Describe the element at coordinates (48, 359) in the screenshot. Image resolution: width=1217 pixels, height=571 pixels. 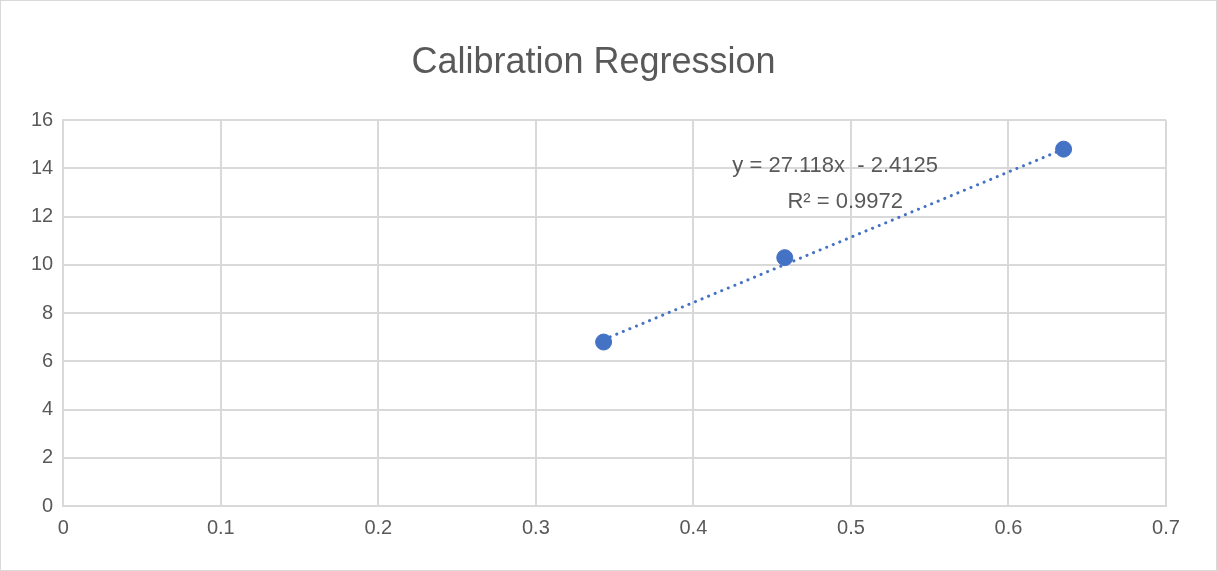
I see `y-tick-label: 6` at that location.